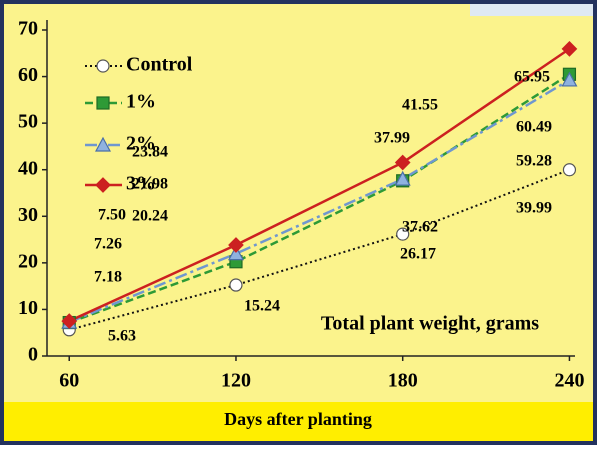  I want to click on xlabel-band, so click(298, 421).